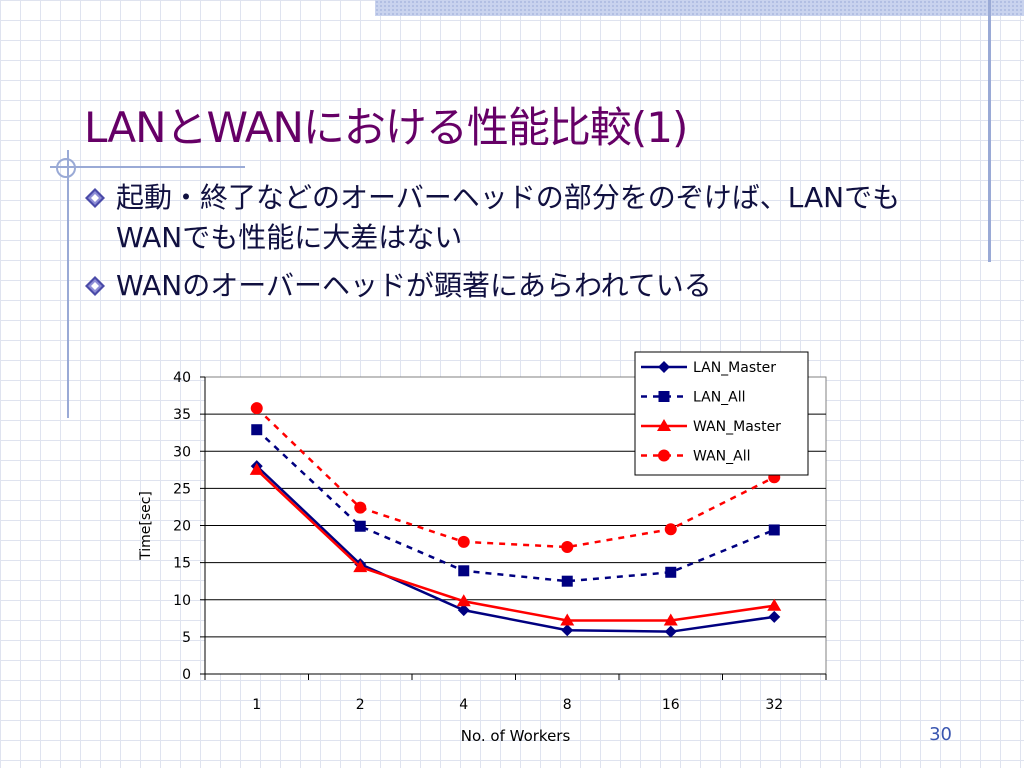  I want to click on chart-legend: LAN_Master LAN_All WAN_Master WAN_All, so click(721, 413).